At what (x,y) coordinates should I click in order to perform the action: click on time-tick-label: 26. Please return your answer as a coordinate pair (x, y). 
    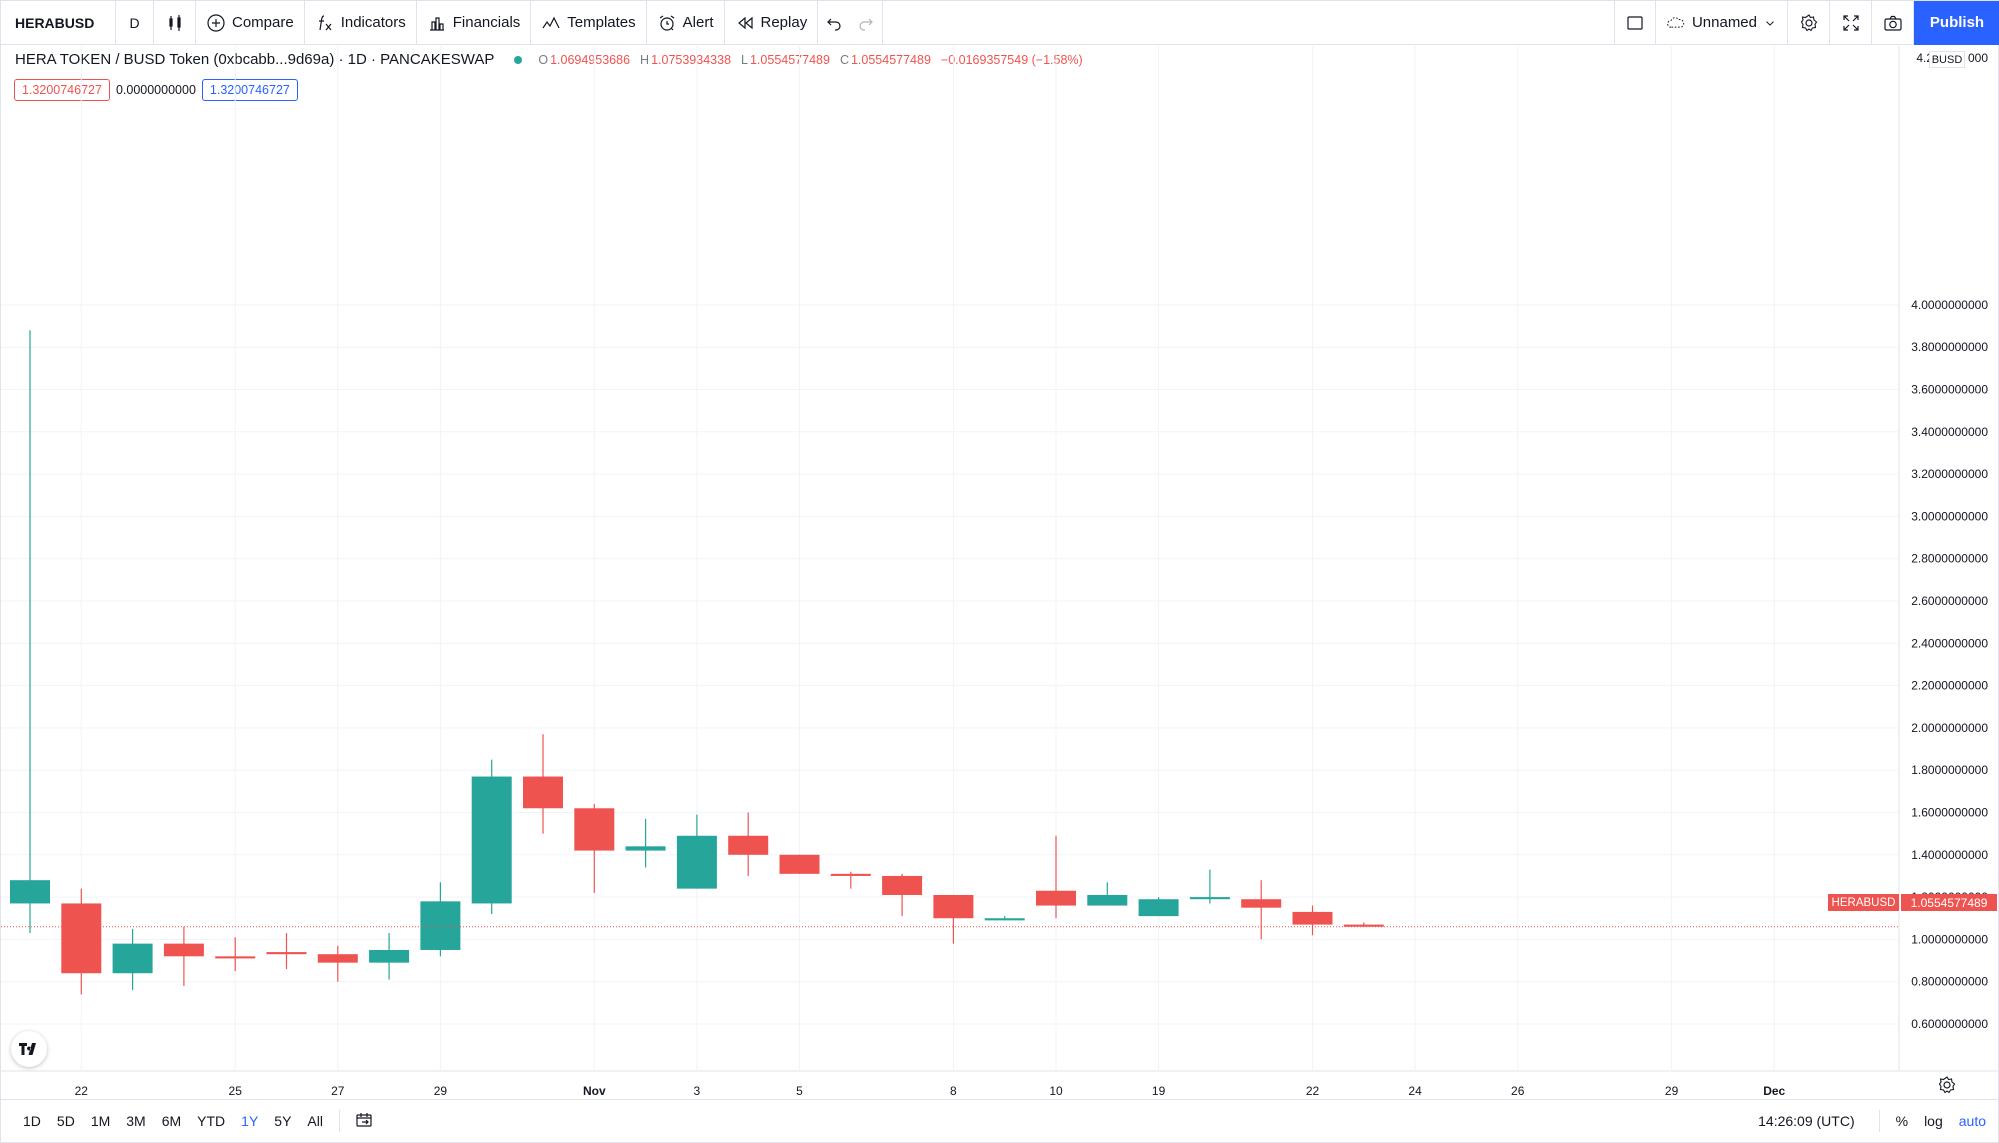
    Looking at the image, I should click on (1518, 1091).